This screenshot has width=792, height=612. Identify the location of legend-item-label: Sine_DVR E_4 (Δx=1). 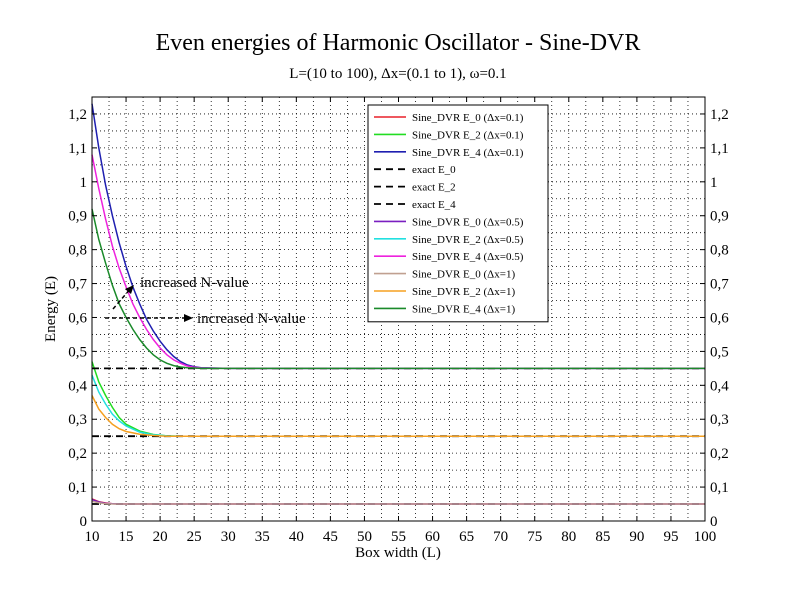
(463, 309).